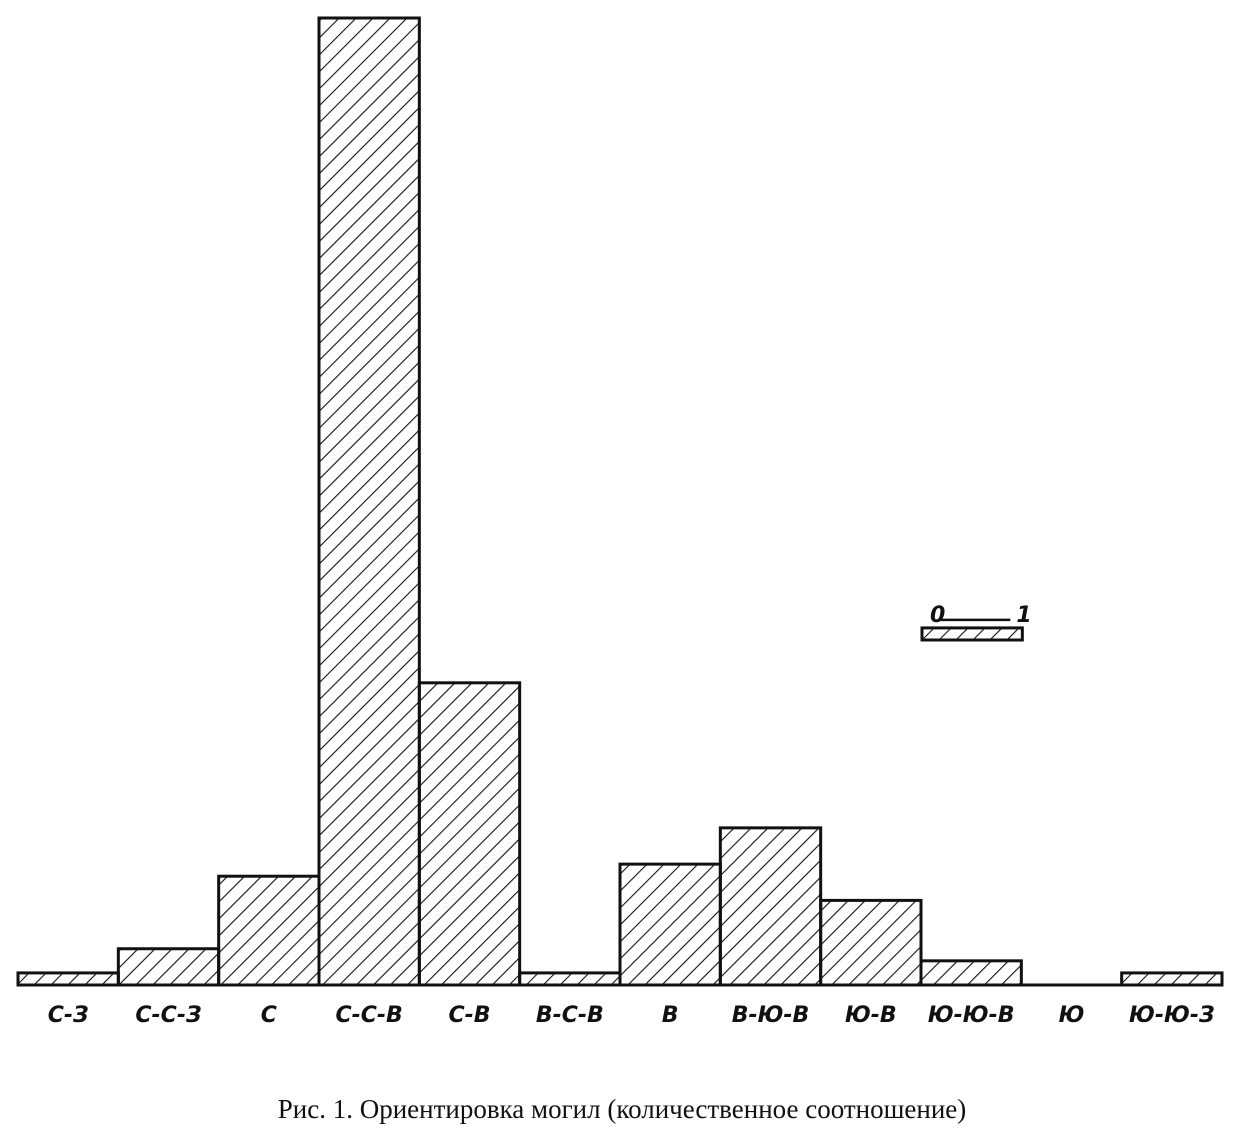 Image resolution: width=1245 pixels, height=1138 pixels. What do you see at coordinates (168, 1015) in the screenshot?
I see `x-tick-label: С-С-З` at bounding box center [168, 1015].